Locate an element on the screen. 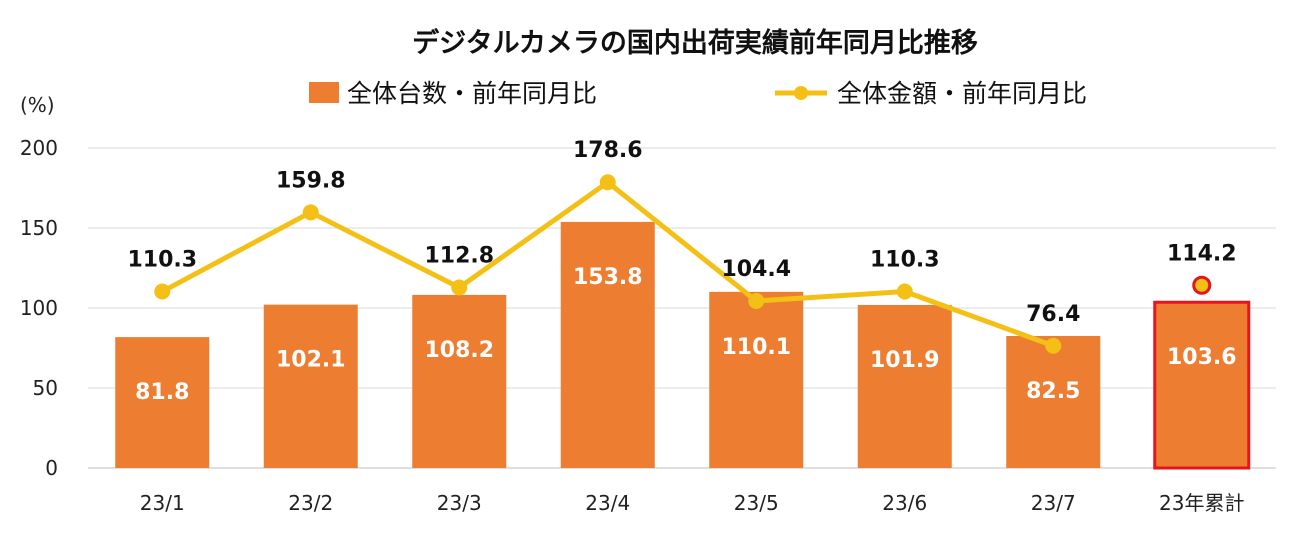 This screenshot has height=550, width=1312. y-tick-label: 50 is located at coordinates (45, 388).